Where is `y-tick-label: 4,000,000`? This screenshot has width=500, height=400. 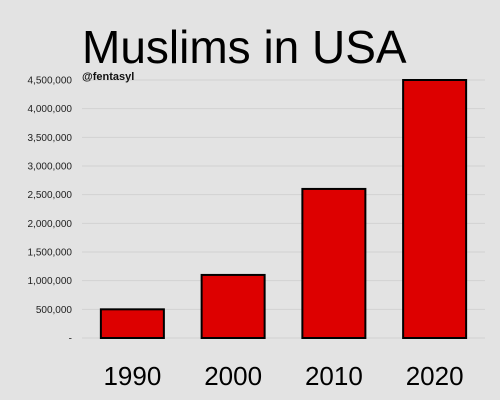 y-tick-label: 4,000,000 is located at coordinates (50, 109).